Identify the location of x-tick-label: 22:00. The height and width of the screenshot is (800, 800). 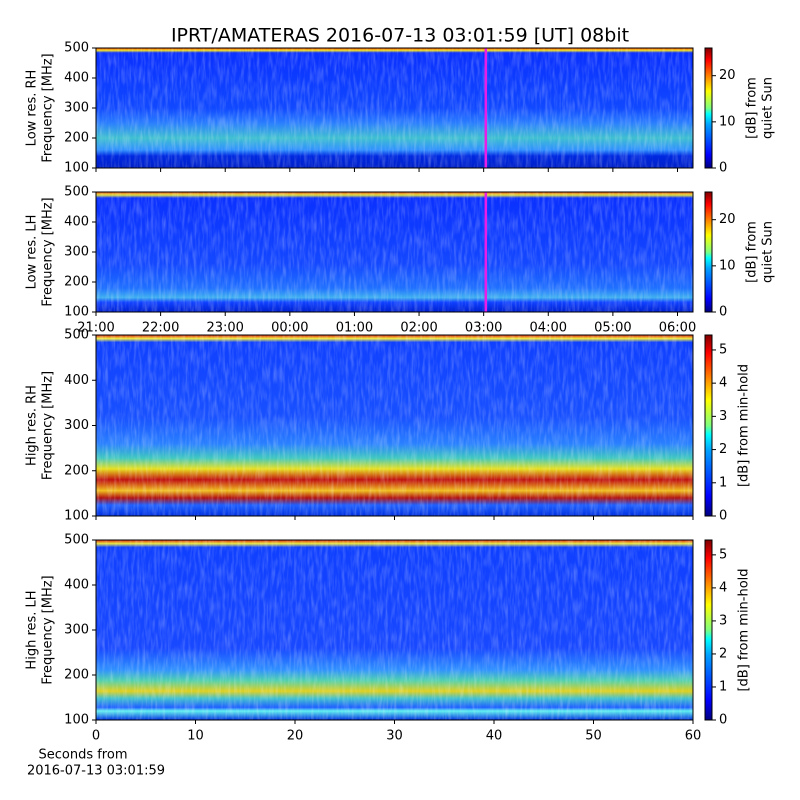
(160, 328).